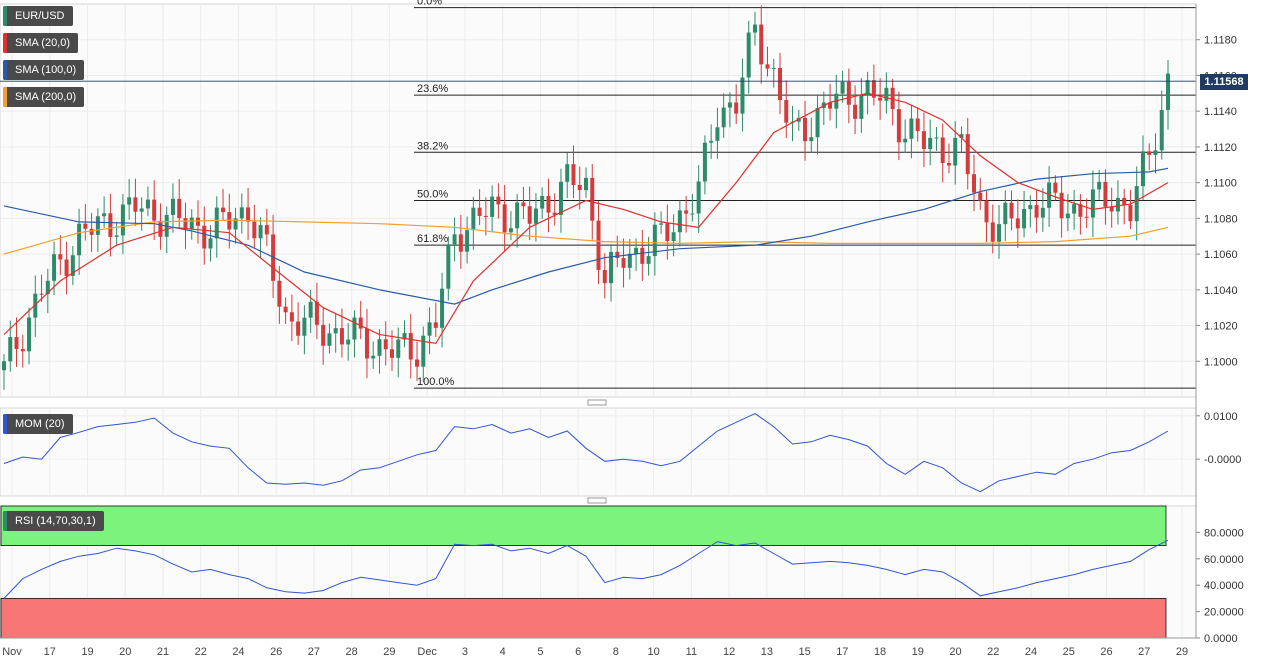 The width and height of the screenshot is (1266, 669). I want to click on x-tick-label: 29, so click(389, 652).